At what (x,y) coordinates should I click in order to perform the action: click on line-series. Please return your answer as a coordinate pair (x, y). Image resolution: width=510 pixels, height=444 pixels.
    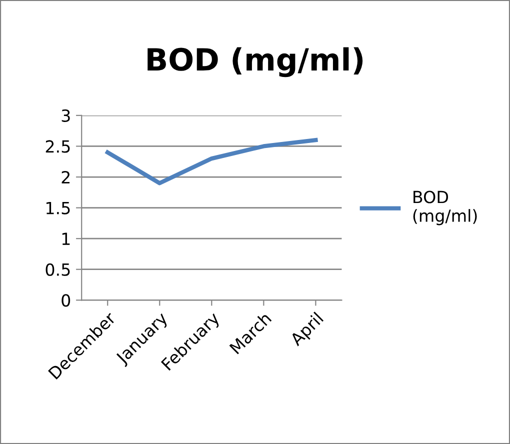
    Looking at the image, I should click on (212, 162).